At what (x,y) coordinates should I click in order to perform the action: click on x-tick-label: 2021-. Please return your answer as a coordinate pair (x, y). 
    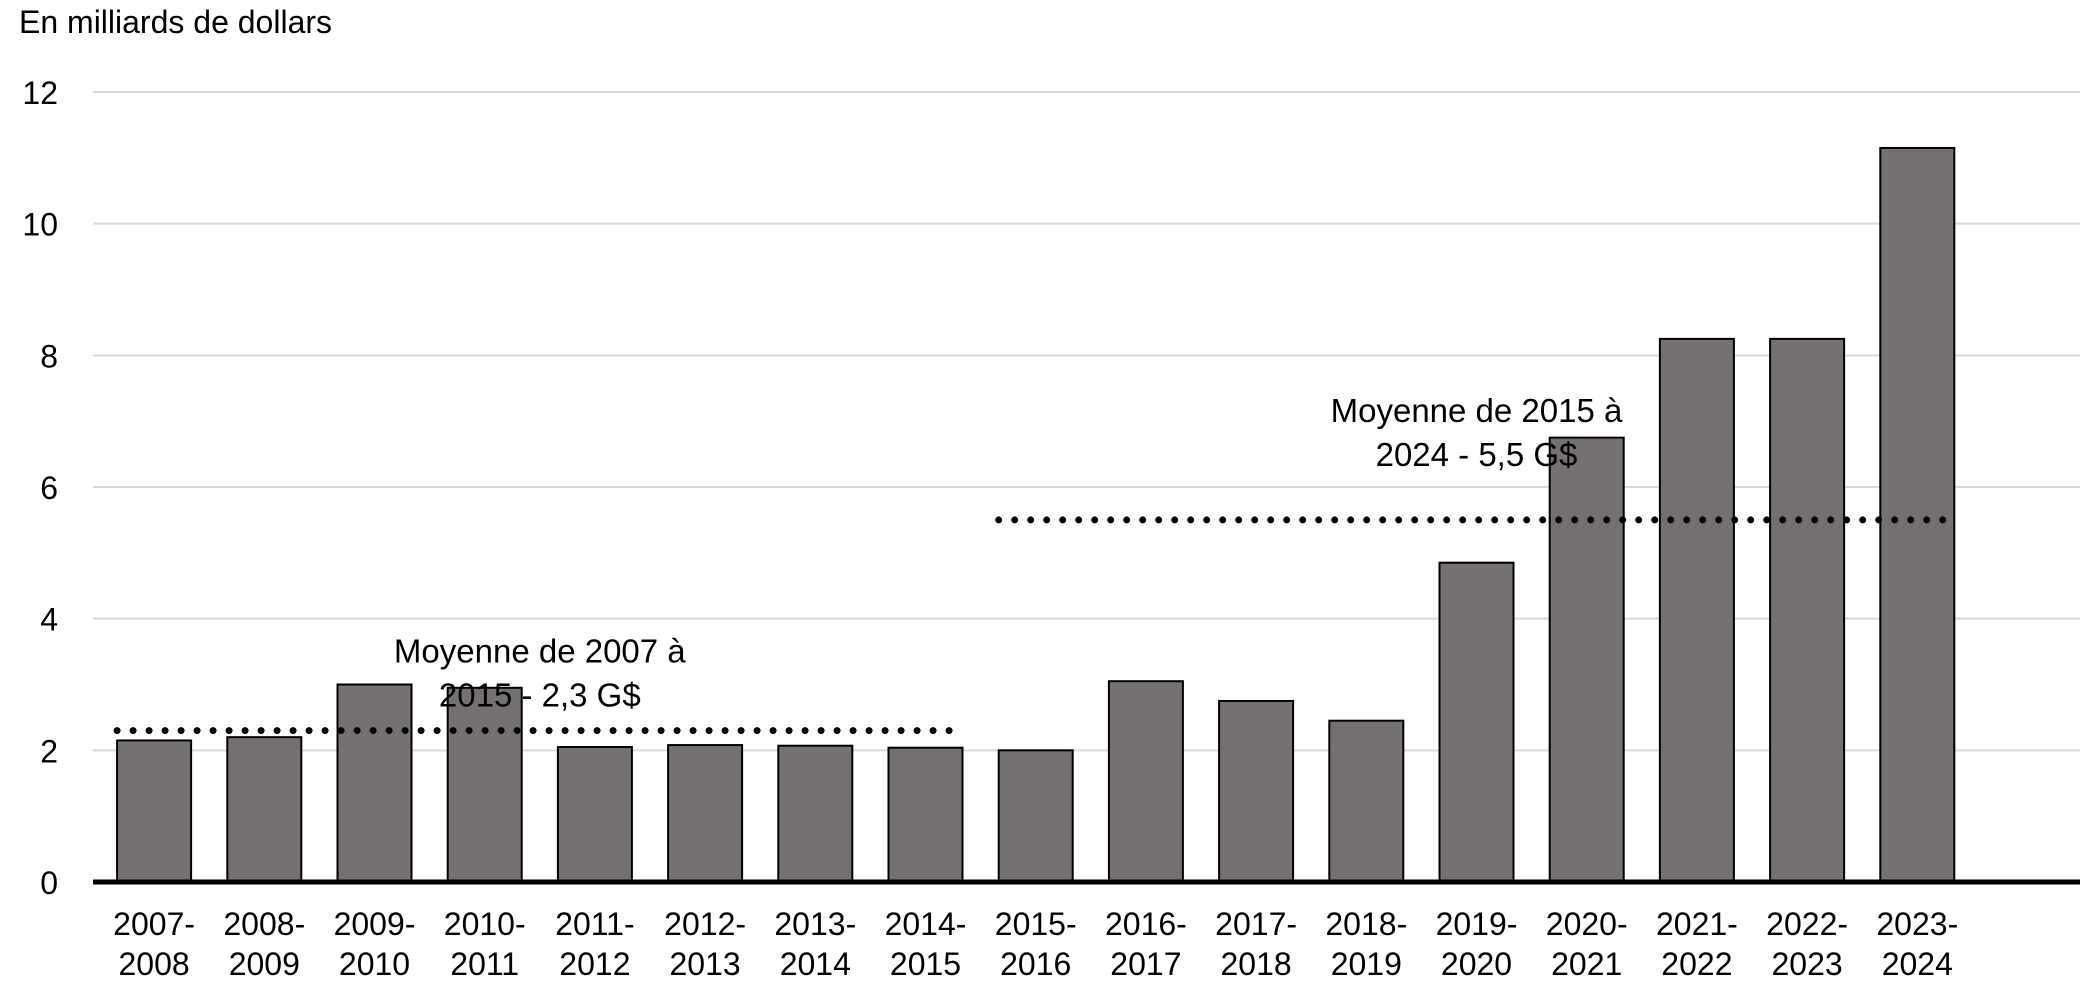
    Looking at the image, I should click on (1697, 924).